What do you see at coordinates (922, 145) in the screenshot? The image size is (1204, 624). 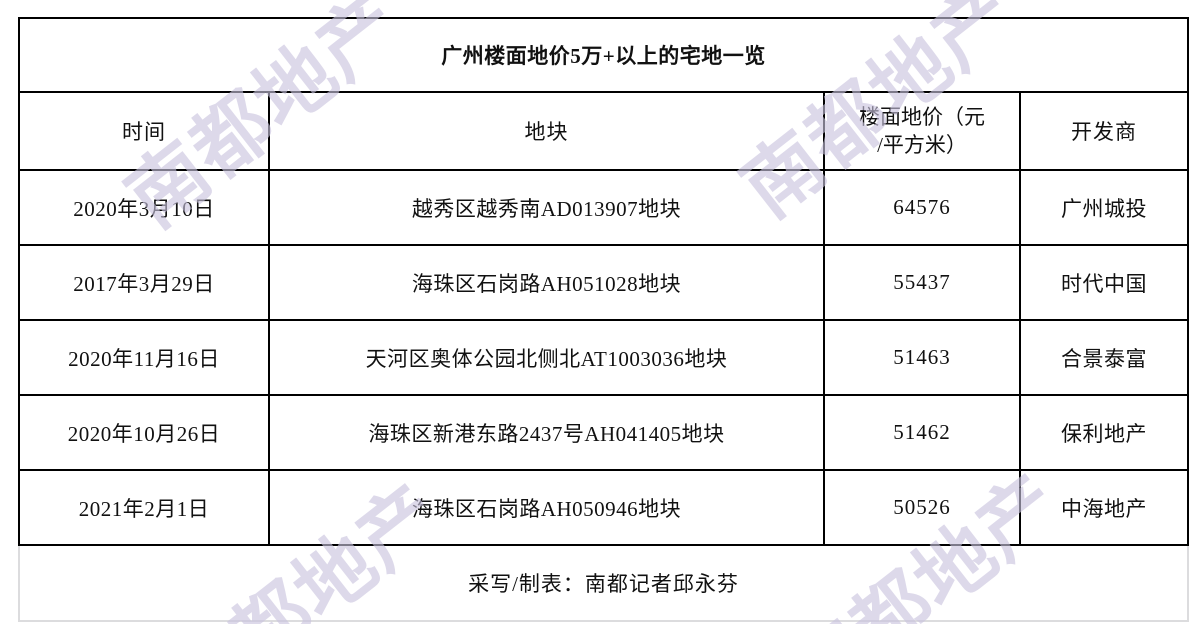 I see `column-header-price-line2: /平方米）` at bounding box center [922, 145].